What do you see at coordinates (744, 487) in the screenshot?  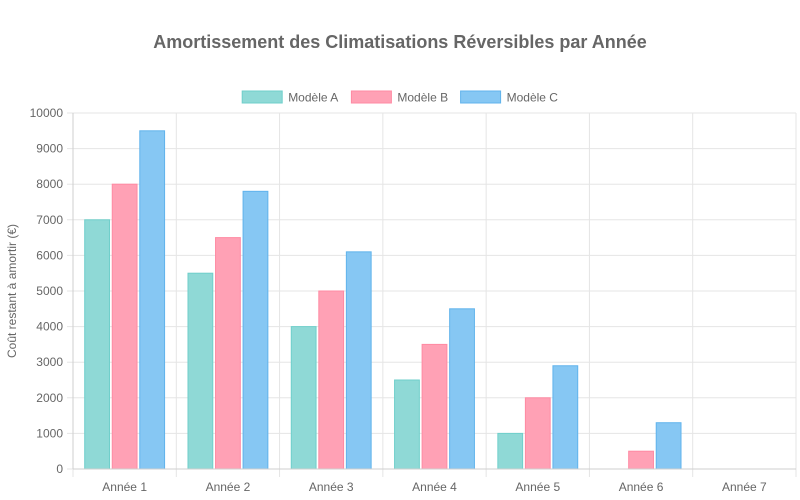 I see `x-tick-label: Année 7` at bounding box center [744, 487].